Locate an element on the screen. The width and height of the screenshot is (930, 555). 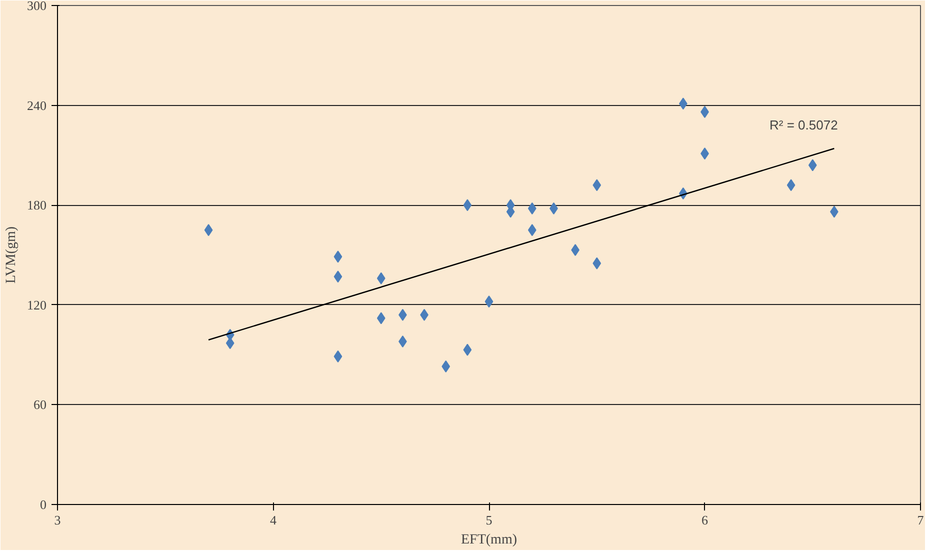
x-axis-title: EFT(mm) is located at coordinates (489, 540).